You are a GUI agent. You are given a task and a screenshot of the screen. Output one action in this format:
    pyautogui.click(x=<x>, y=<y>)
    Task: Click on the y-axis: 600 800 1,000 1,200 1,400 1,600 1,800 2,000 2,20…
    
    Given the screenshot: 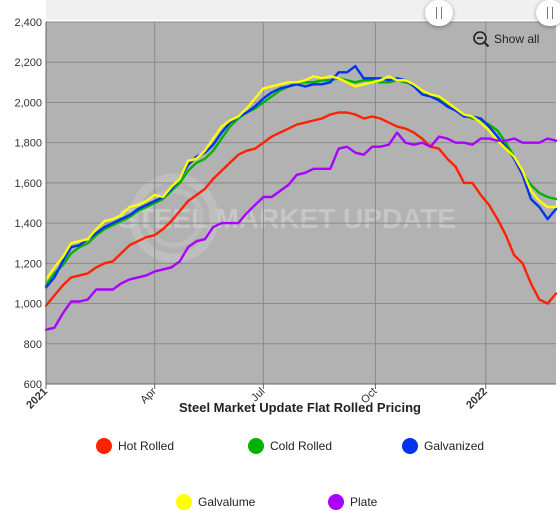 What is the action you would take?
    pyautogui.click(x=30, y=204)
    